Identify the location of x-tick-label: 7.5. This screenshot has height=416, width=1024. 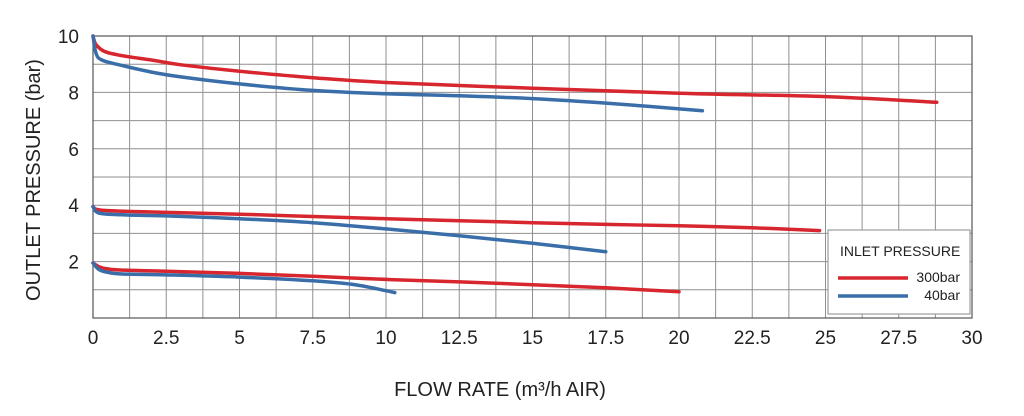
(313, 338).